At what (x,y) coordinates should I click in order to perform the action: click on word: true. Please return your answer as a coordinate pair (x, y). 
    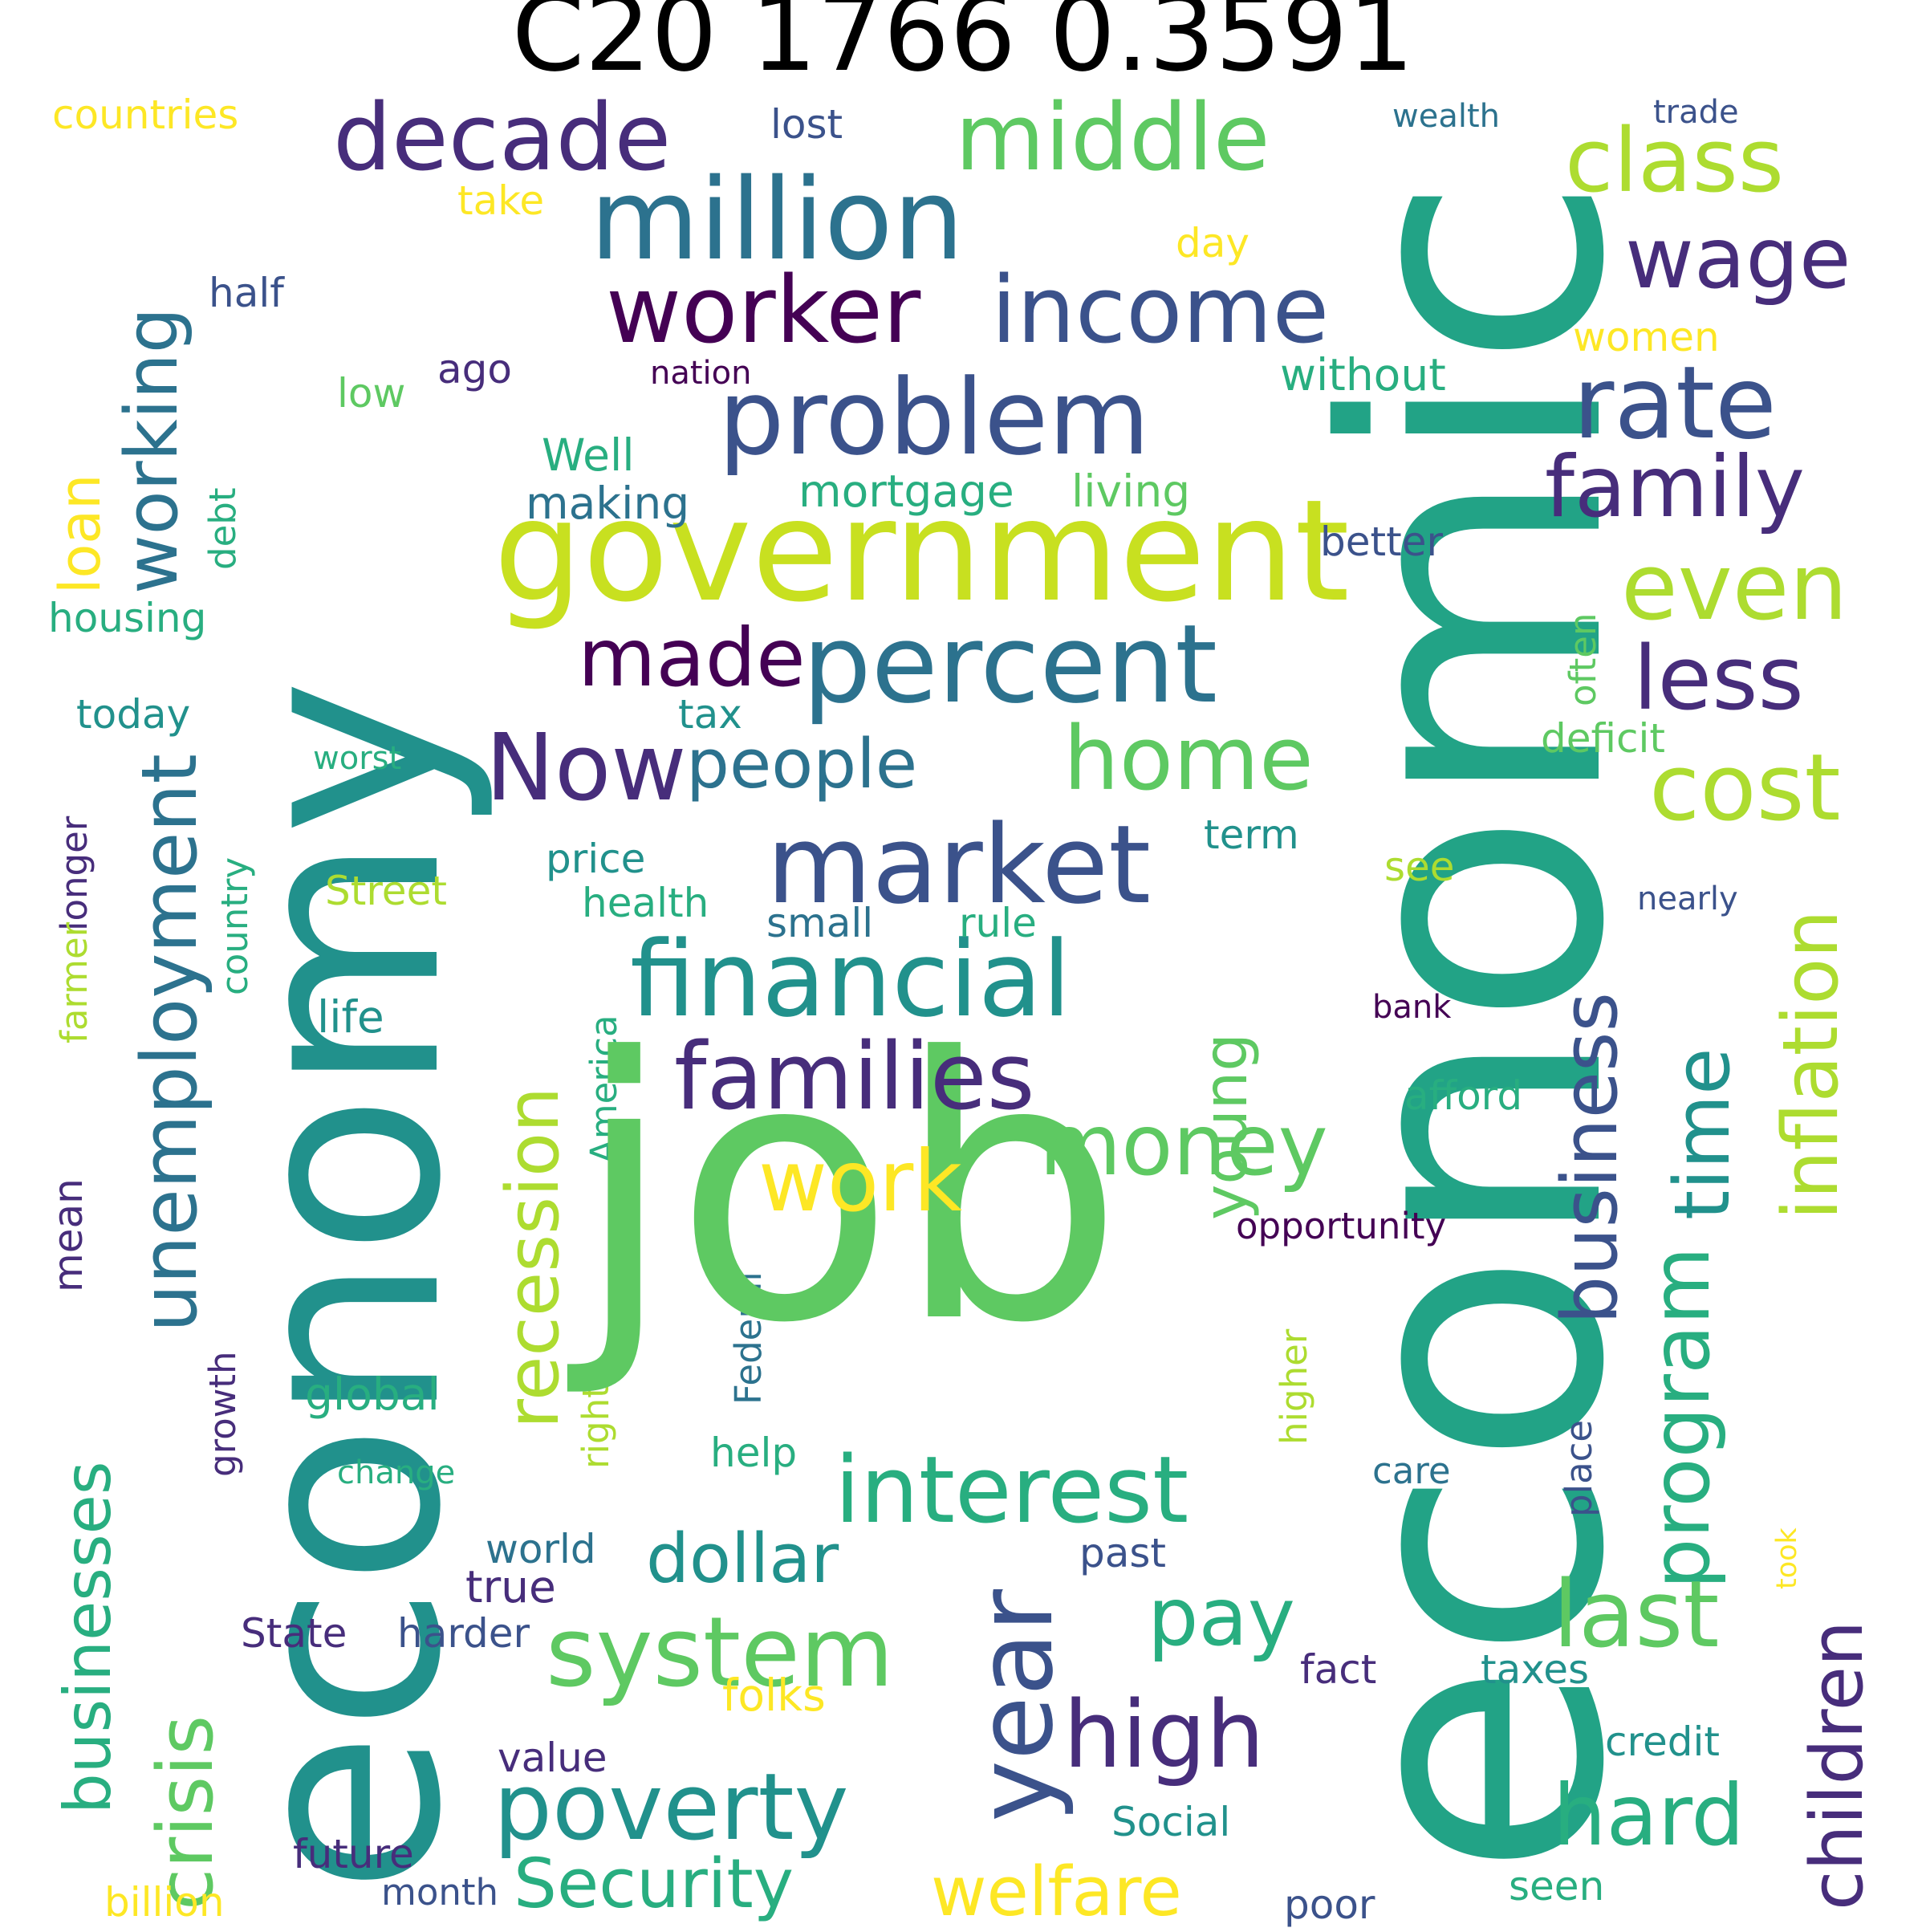
    Looking at the image, I should click on (510, 1587).